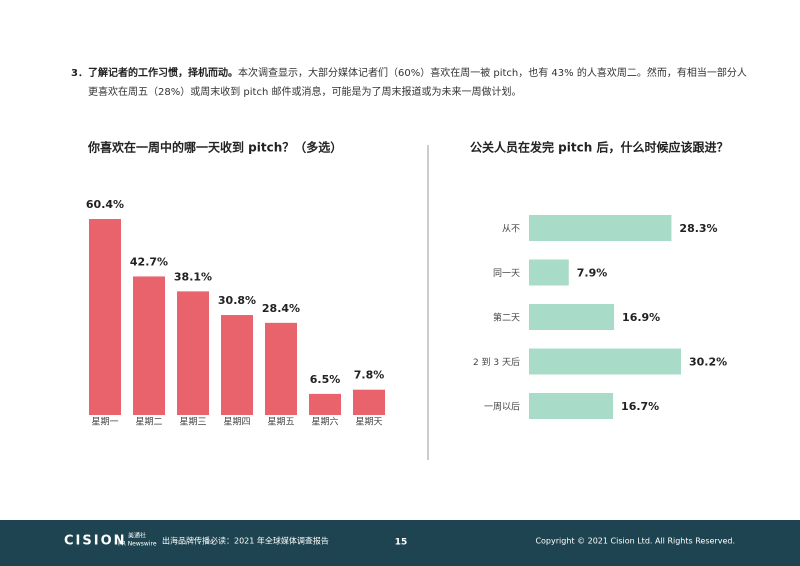 The height and width of the screenshot is (566, 800). What do you see at coordinates (237, 300) in the screenshot?
I see `value-label: 30.8%` at bounding box center [237, 300].